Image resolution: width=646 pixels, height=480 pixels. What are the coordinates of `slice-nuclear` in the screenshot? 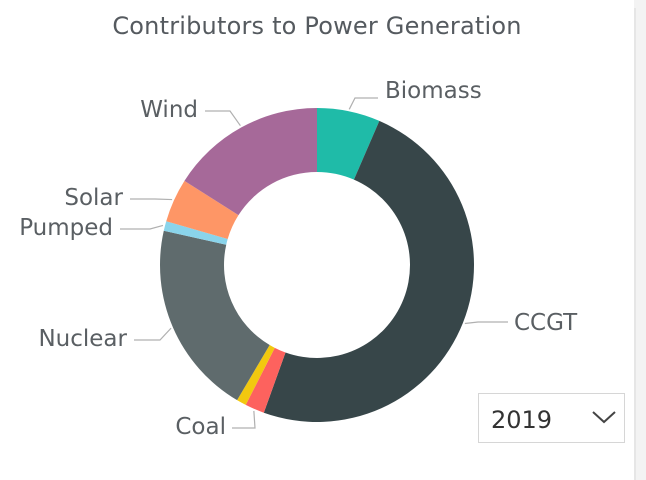 It's located at (215, 315).